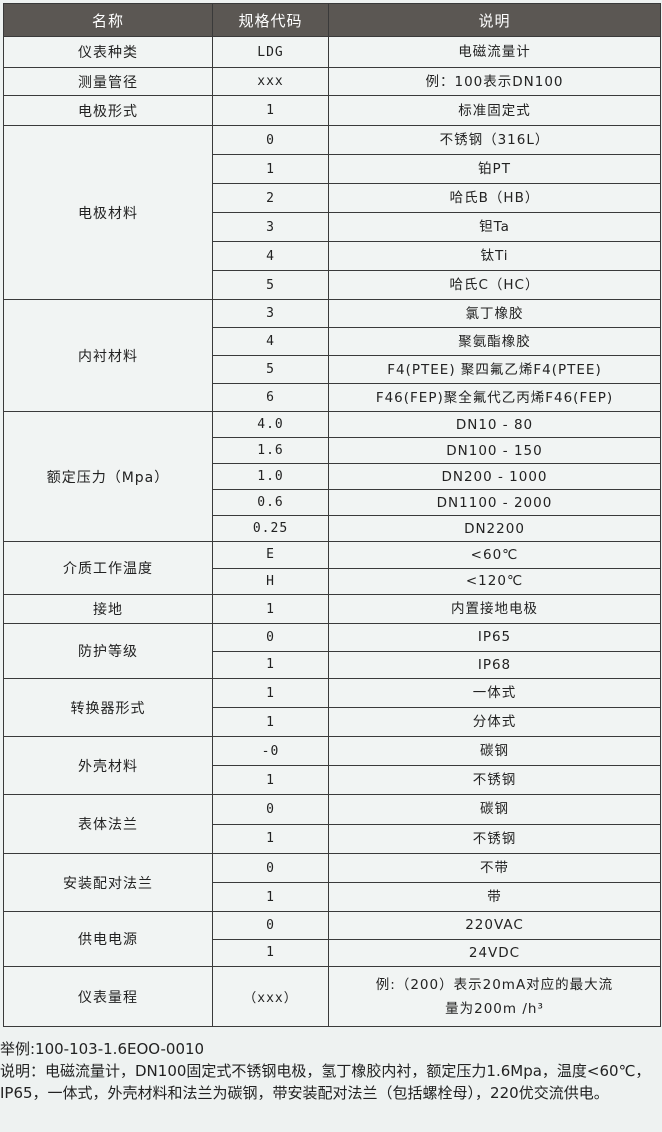 This screenshot has height=1132, width=662. I want to click on table-row: 1 分体式, so click(332, 722).